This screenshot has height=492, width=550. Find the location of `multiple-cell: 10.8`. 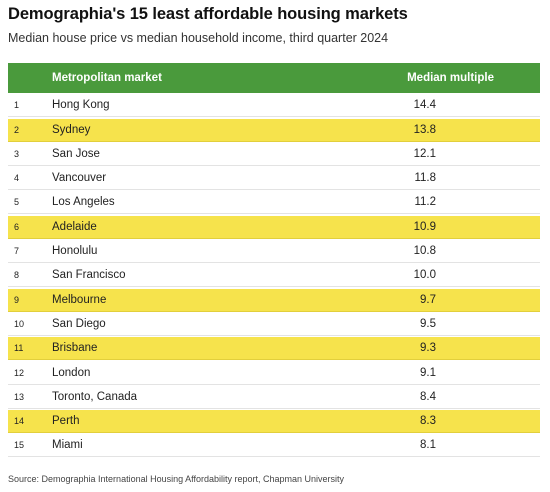

multiple-cell: 10.8 is located at coordinates (424, 251).